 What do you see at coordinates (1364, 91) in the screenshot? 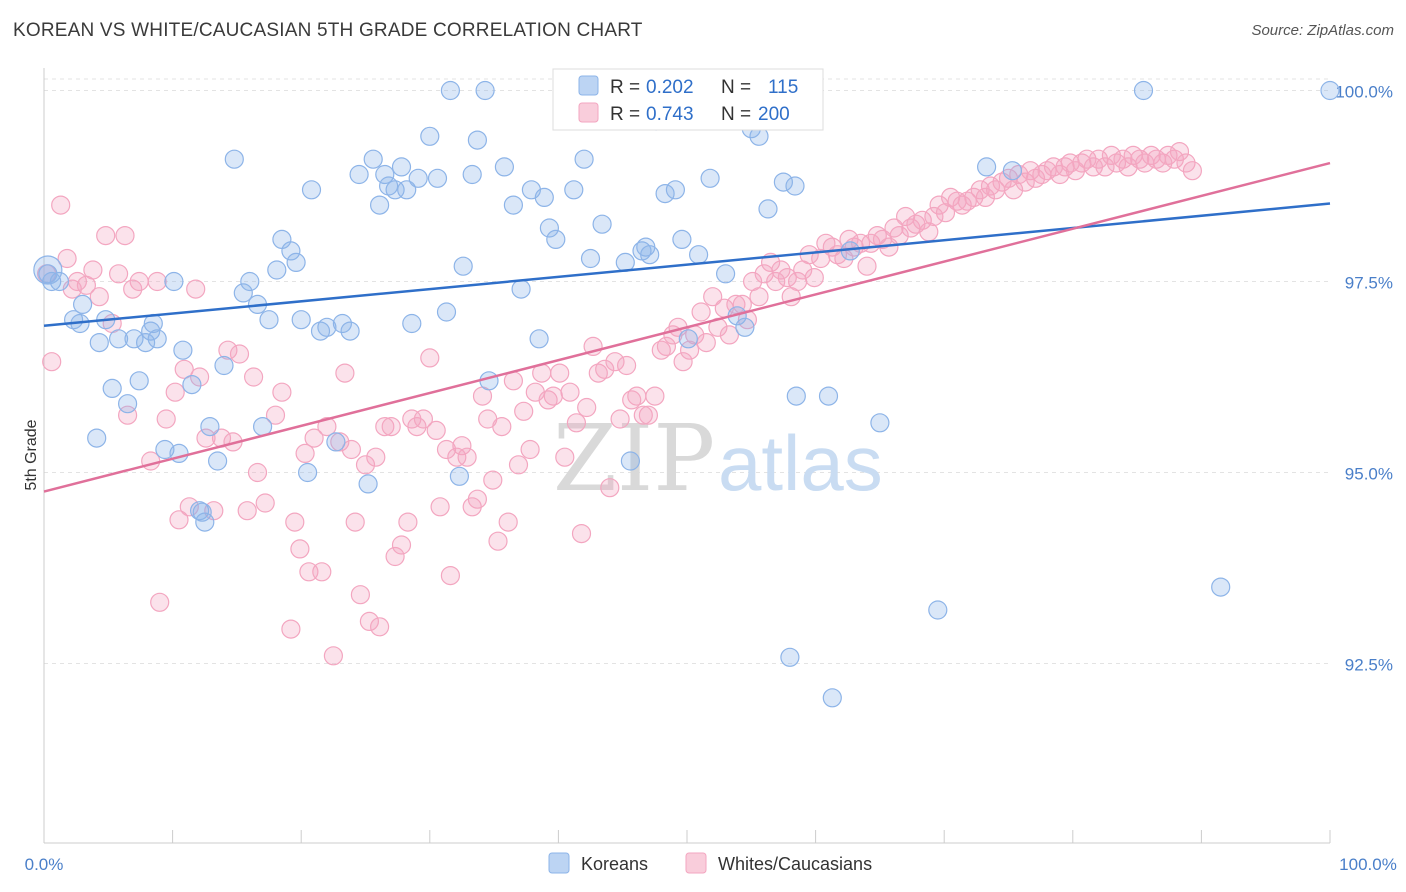
I see `y-tick-label-0: 100.0%` at bounding box center [1364, 91].